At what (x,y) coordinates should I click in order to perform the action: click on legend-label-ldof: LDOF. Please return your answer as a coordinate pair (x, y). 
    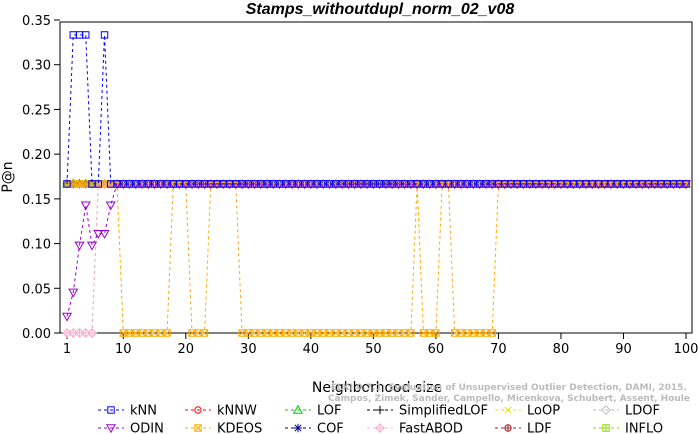
    Looking at the image, I should click on (642, 411).